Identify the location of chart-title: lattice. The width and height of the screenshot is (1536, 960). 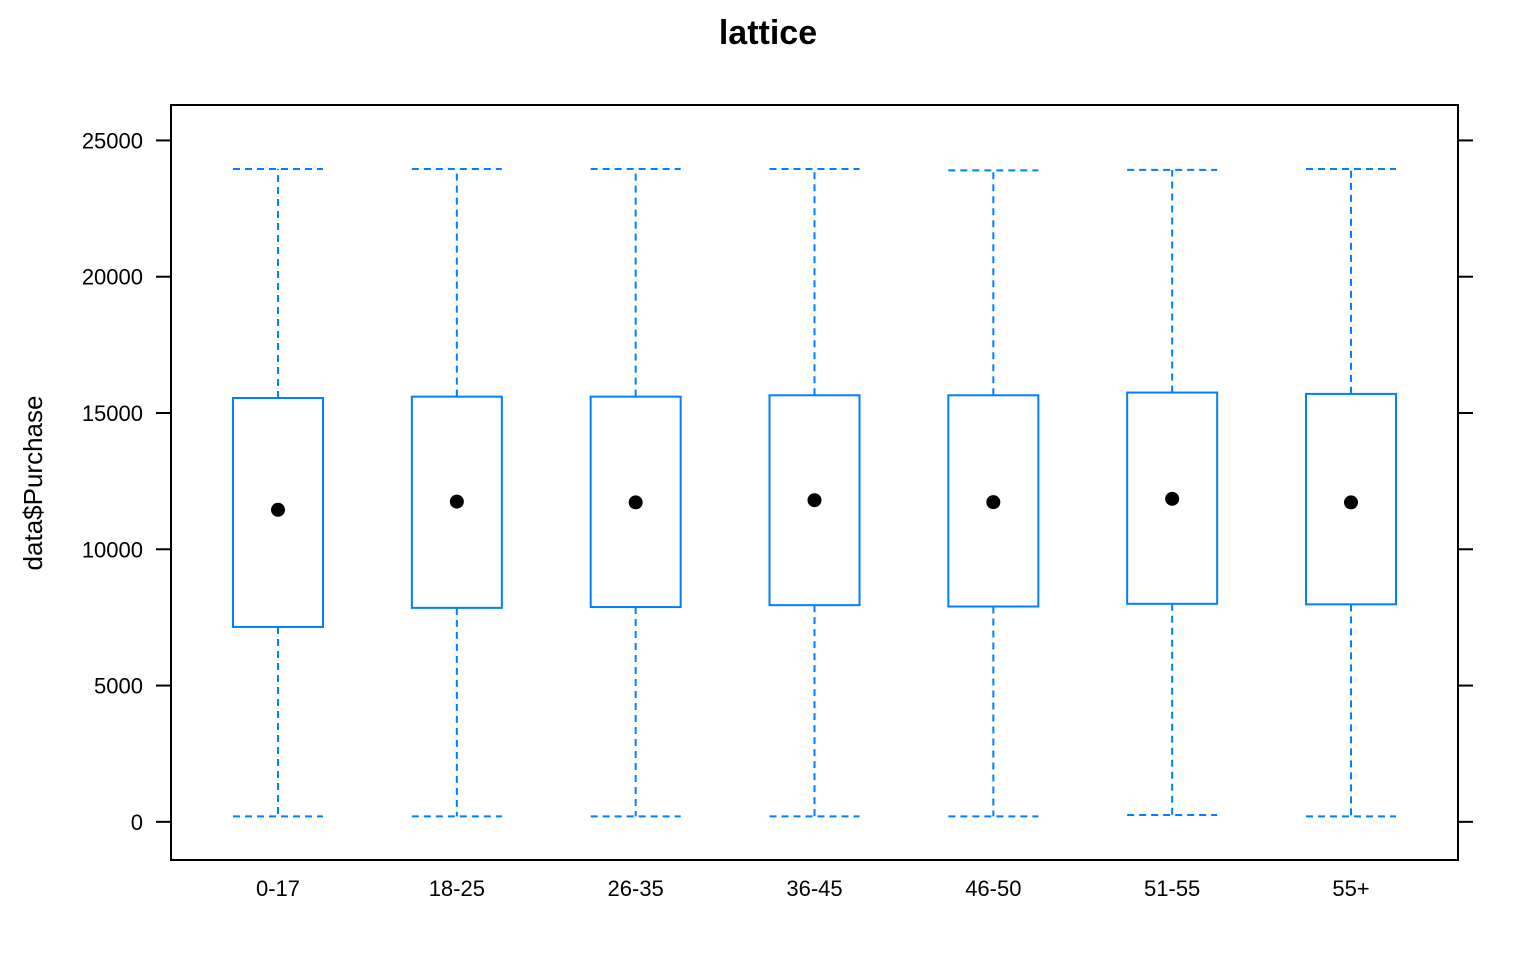
(768, 33).